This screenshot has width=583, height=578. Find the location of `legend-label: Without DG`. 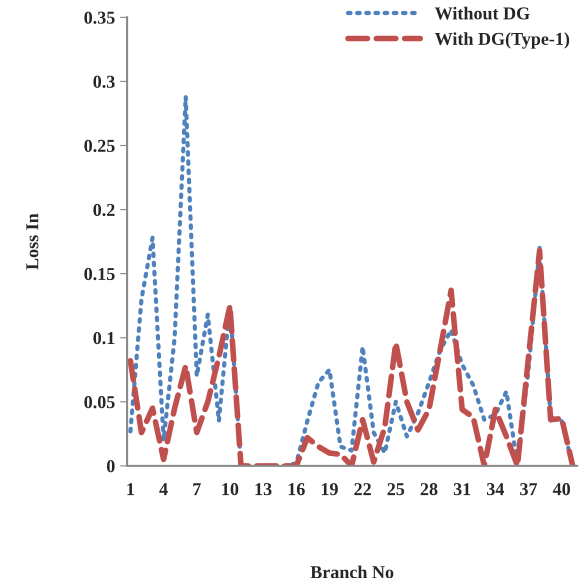

legend-label: Without DG is located at coordinates (482, 13).